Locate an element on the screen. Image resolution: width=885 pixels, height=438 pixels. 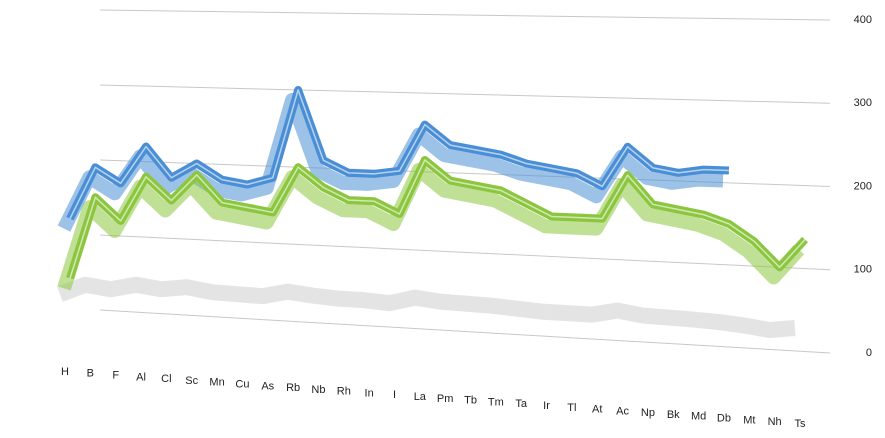
x-tick-label: Db is located at coordinates (724, 419).